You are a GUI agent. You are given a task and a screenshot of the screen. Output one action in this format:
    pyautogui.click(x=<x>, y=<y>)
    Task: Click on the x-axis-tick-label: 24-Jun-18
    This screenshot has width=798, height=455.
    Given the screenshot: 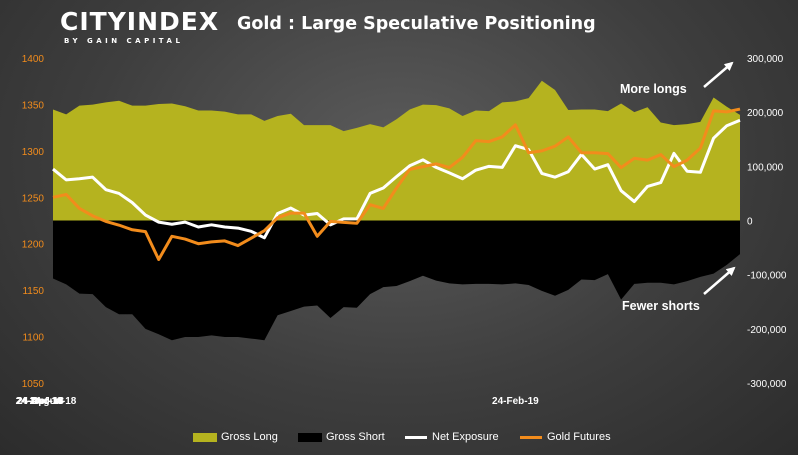 What is the action you would take?
    pyautogui.click(x=53, y=401)
    